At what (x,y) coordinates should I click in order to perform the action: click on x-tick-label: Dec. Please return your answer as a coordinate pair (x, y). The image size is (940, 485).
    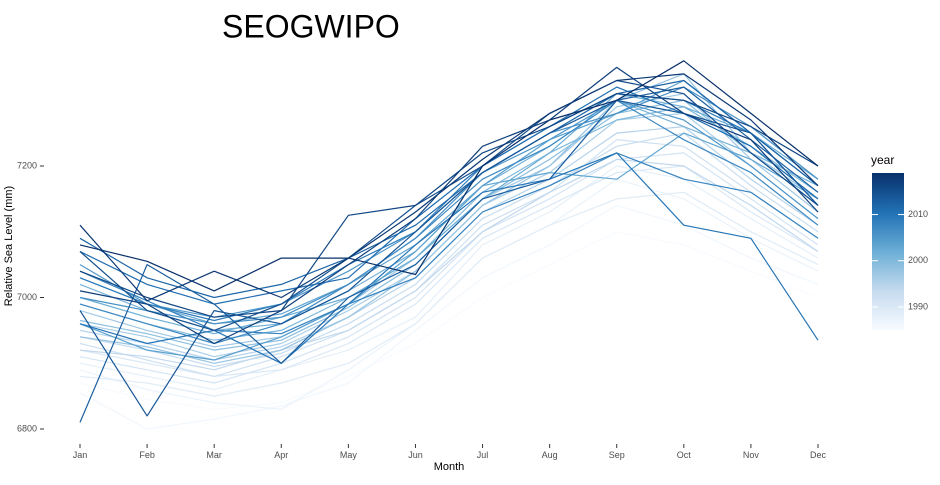
    Looking at the image, I should click on (818, 455).